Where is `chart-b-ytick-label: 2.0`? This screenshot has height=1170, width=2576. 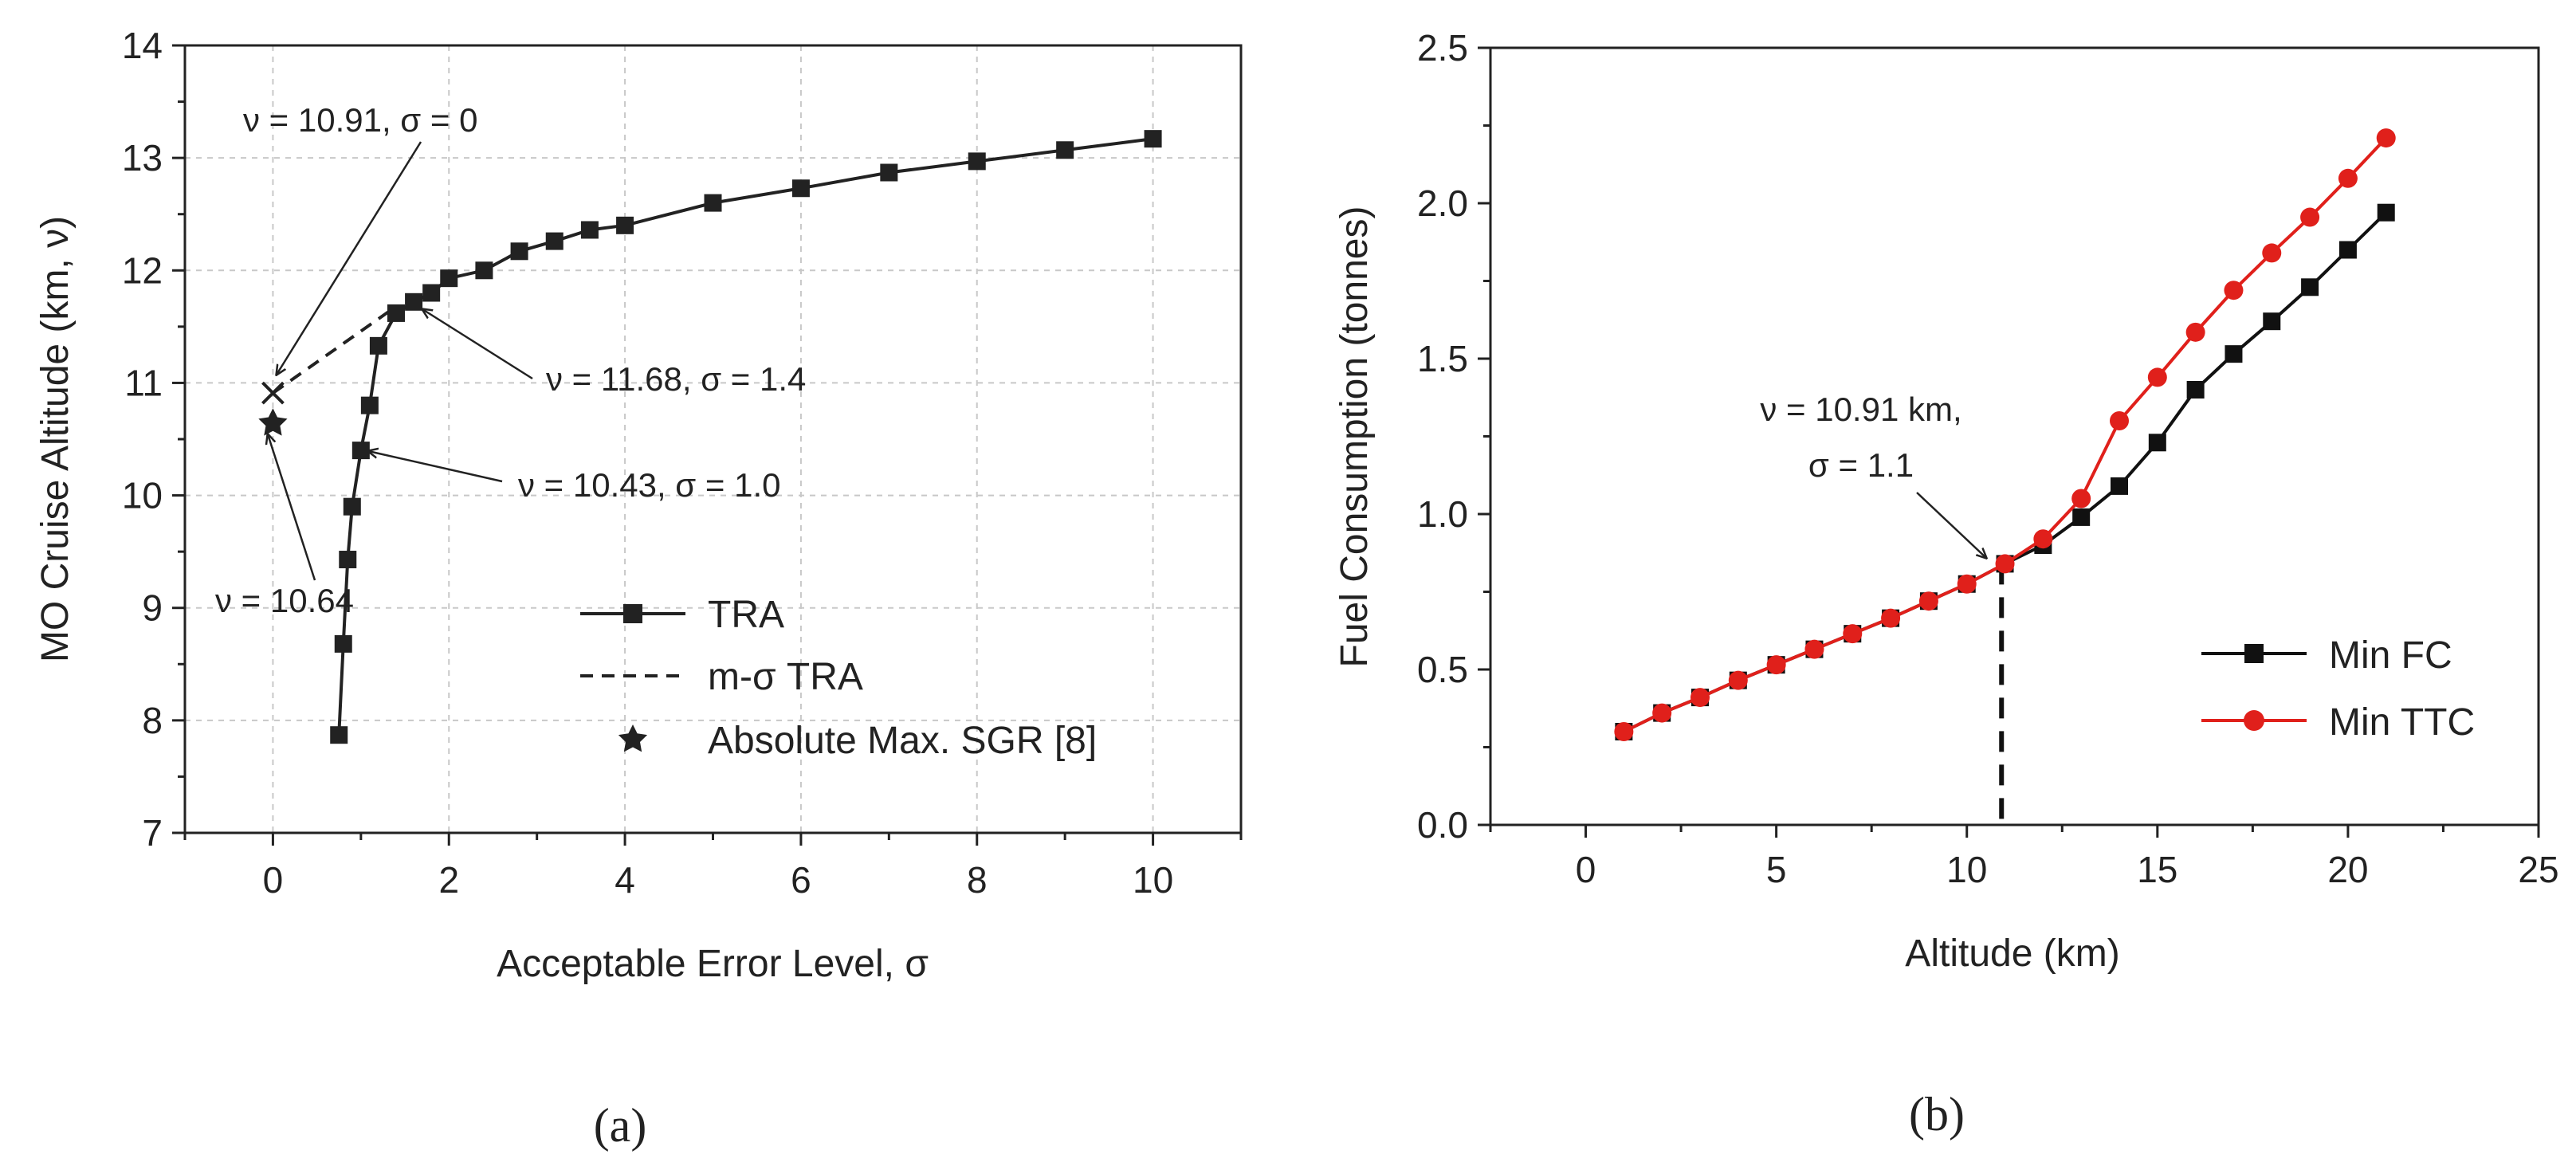 chart-b-ytick-label: 2.0 is located at coordinates (1442, 203).